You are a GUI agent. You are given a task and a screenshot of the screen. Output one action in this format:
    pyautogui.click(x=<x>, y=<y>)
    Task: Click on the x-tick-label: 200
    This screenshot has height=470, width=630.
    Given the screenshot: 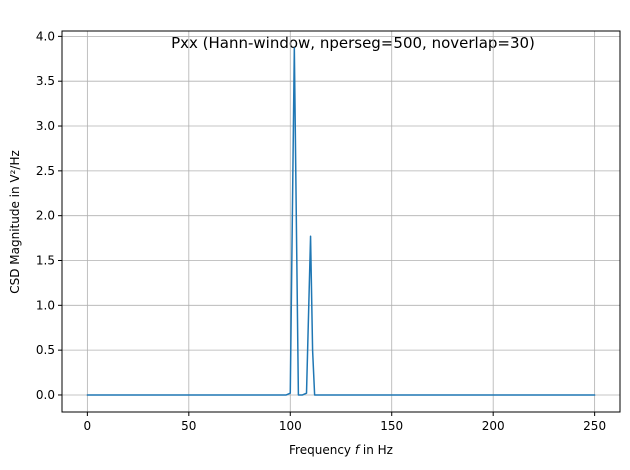 What is the action you would take?
    pyautogui.click(x=493, y=426)
    